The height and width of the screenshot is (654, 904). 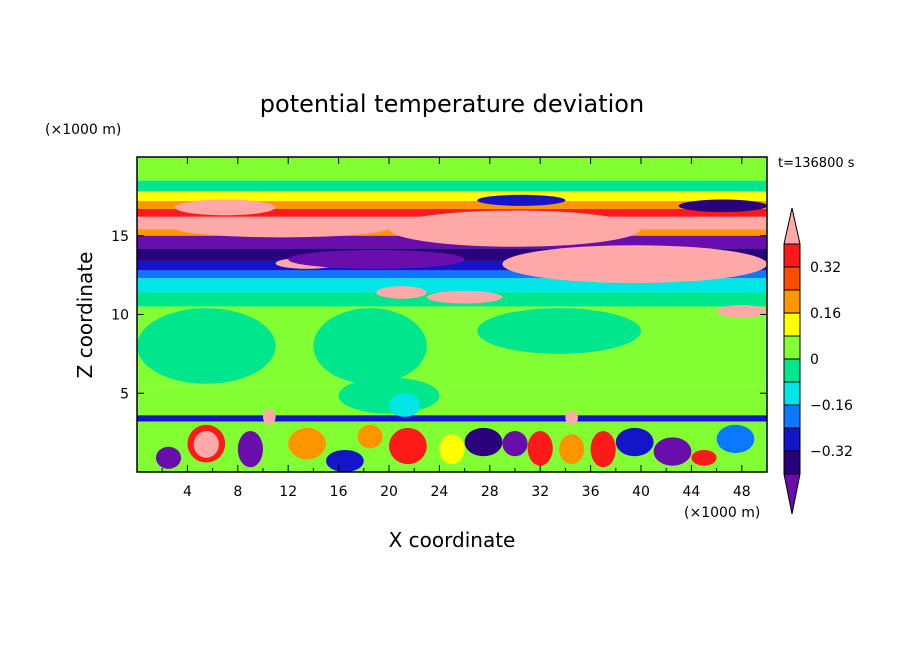 I want to click on x-tick-label: 40, so click(x=641, y=492).